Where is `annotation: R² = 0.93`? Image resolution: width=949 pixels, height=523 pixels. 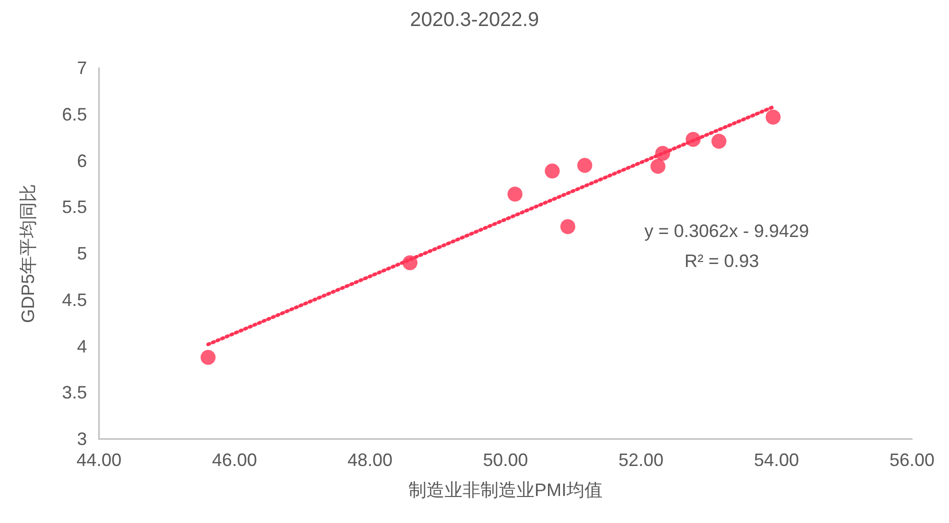 annotation: R² = 0.93 is located at coordinates (722, 261).